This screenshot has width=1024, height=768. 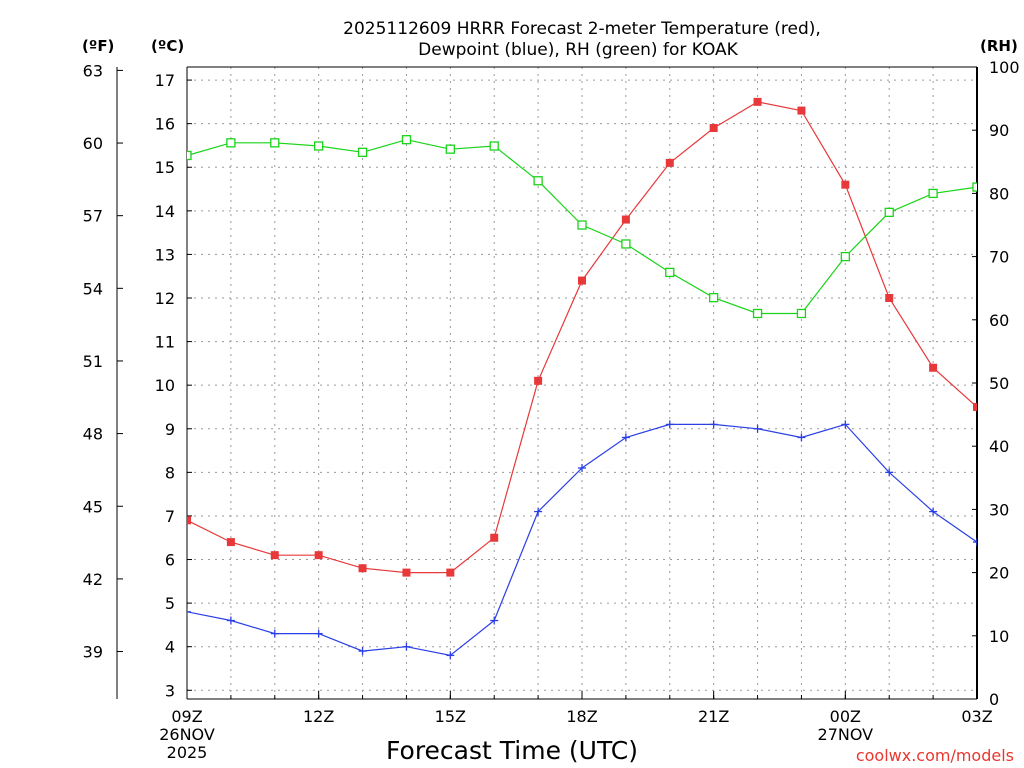 What do you see at coordinates (578, 50) in the screenshot?
I see `chart-title-line2: Dewpoint (blue), RH (green) for KOAK` at bounding box center [578, 50].